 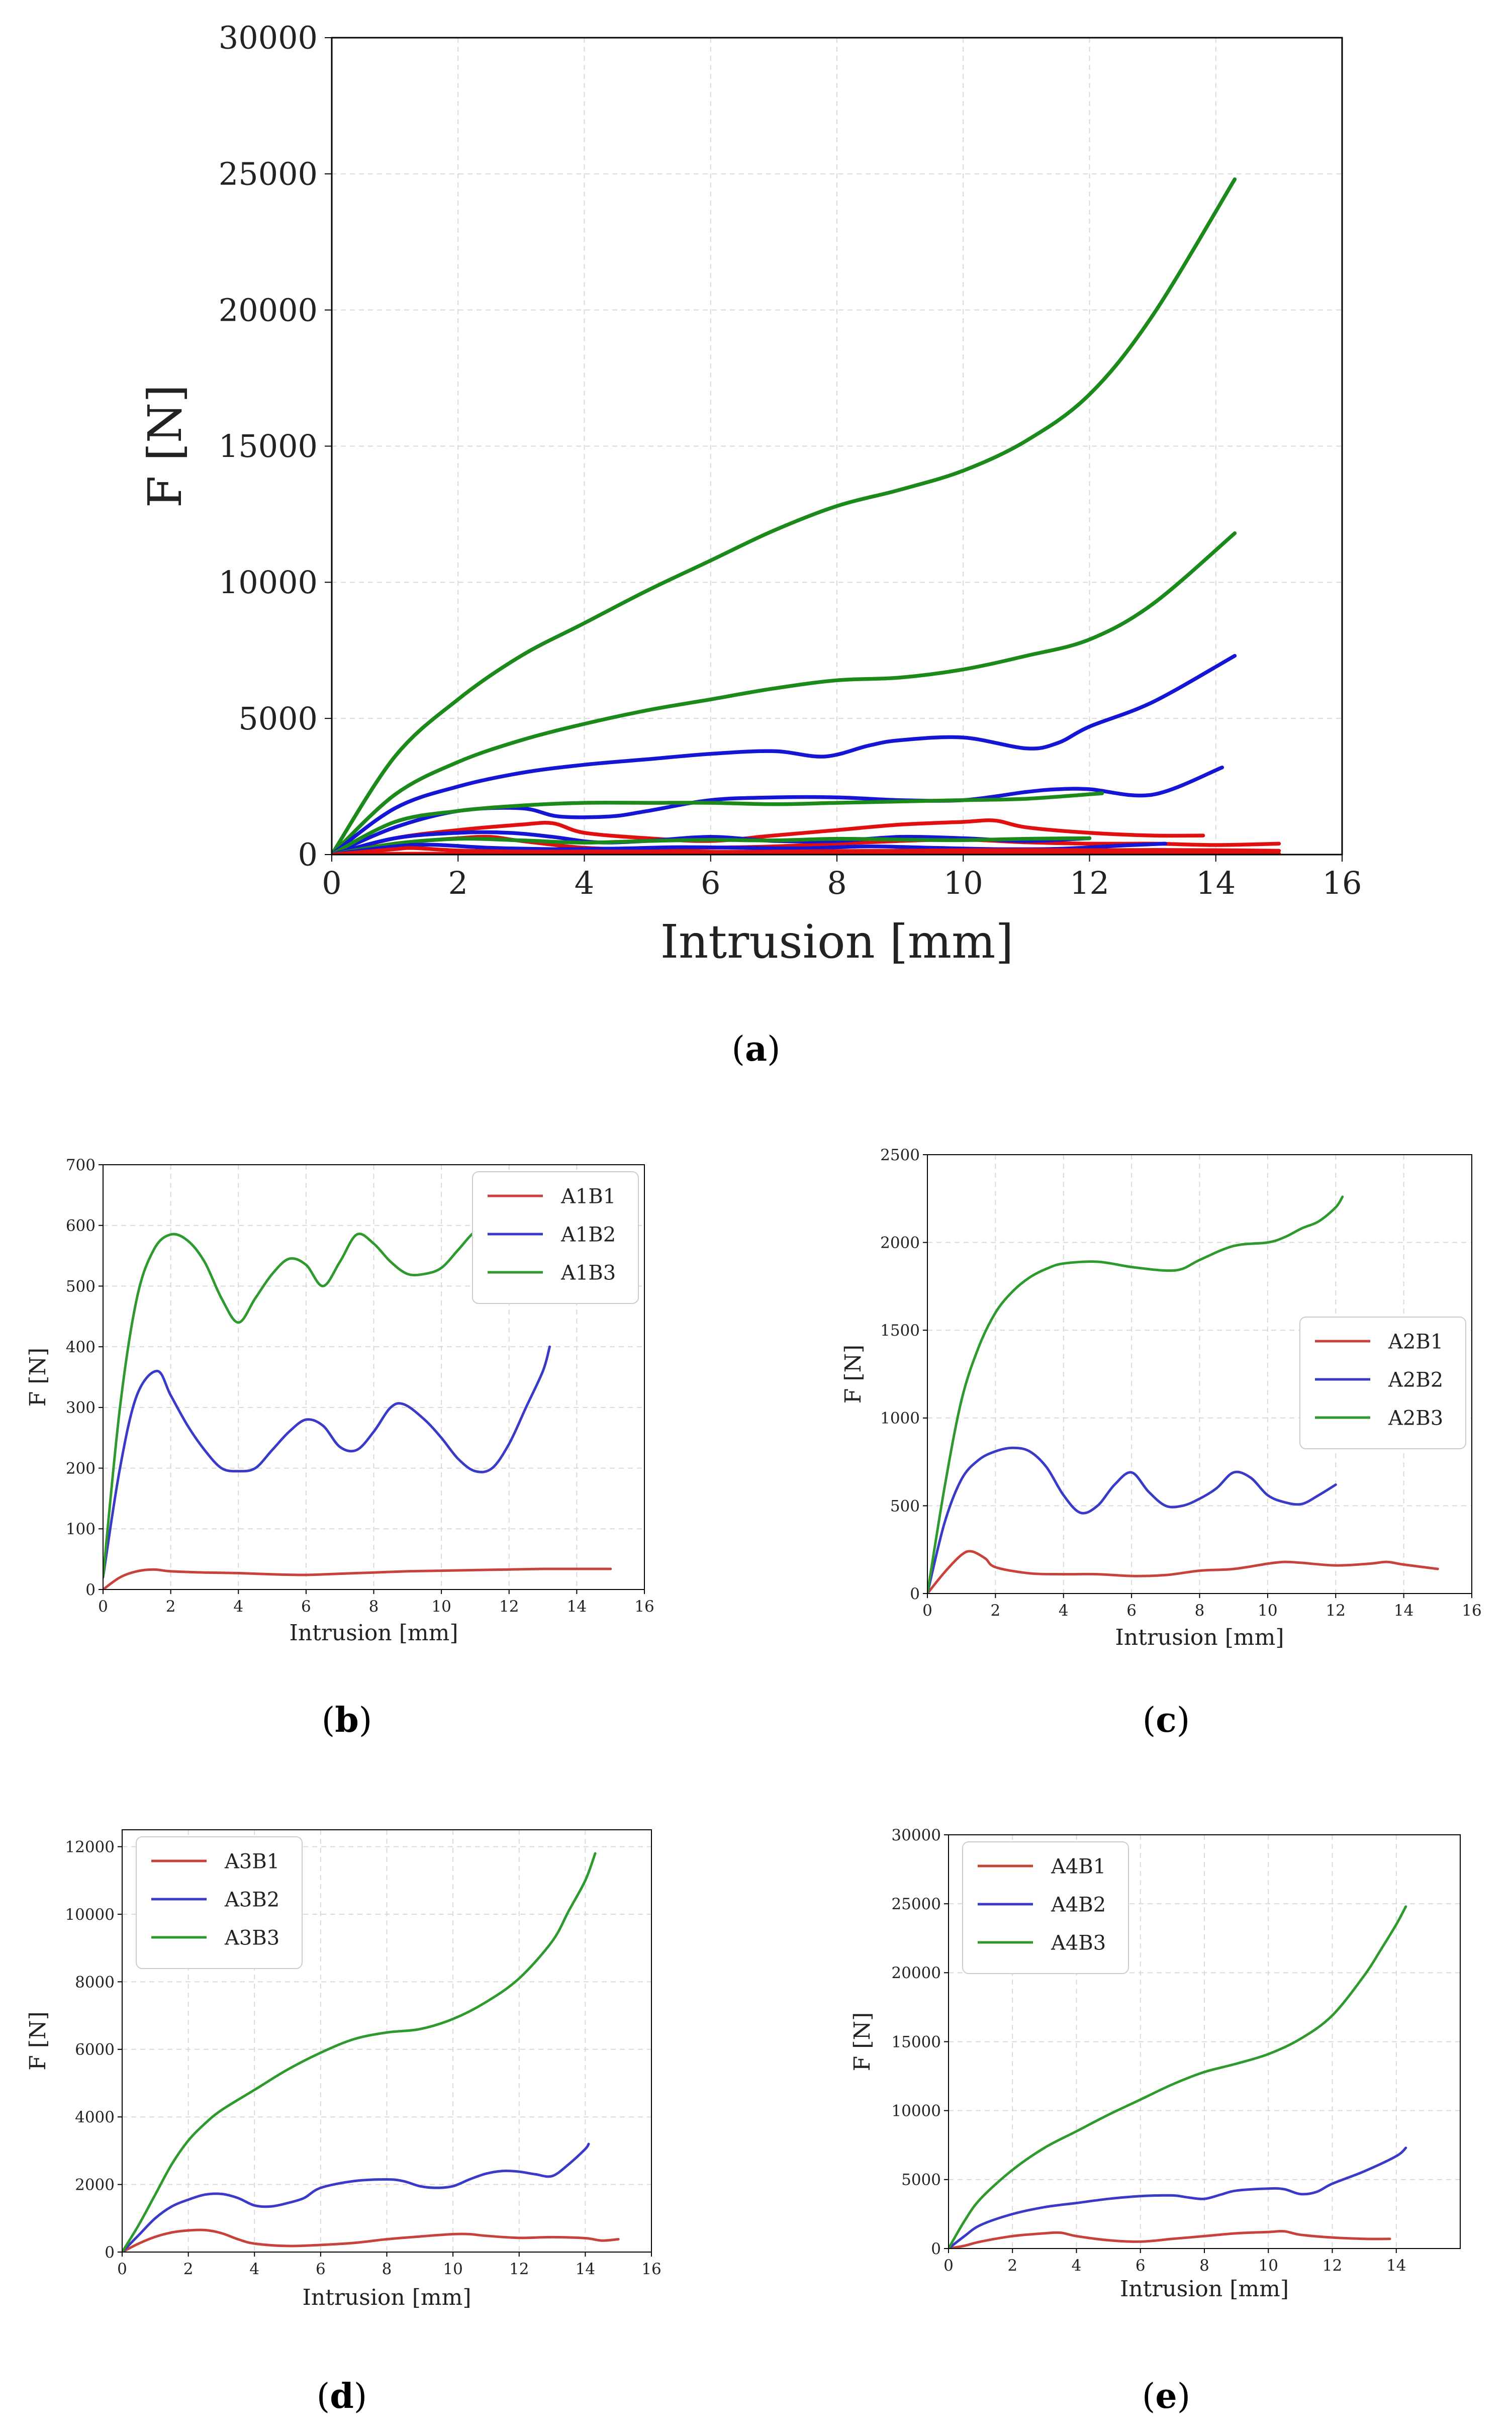 What do you see at coordinates (268, 38) in the screenshot?
I see `y-tick-label: 30000` at bounding box center [268, 38].